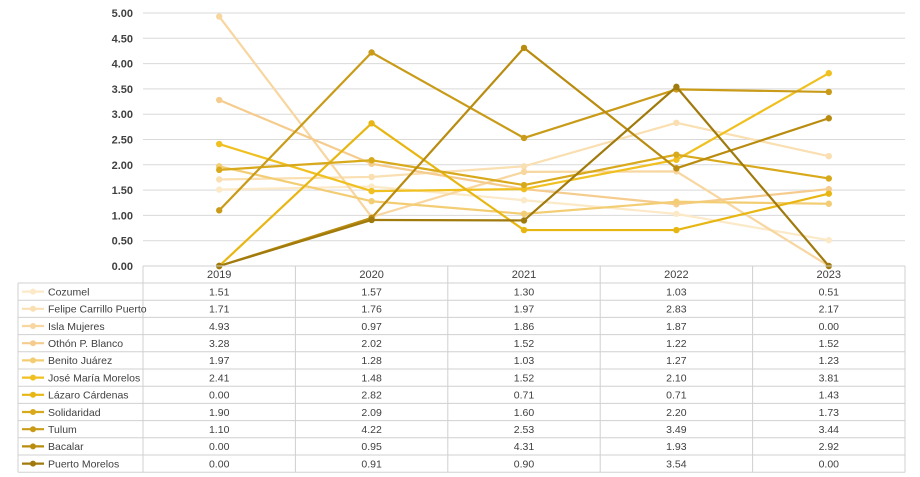  Describe the element at coordinates (829, 413) in the screenshot. I see `data-cell: 1.73` at that location.